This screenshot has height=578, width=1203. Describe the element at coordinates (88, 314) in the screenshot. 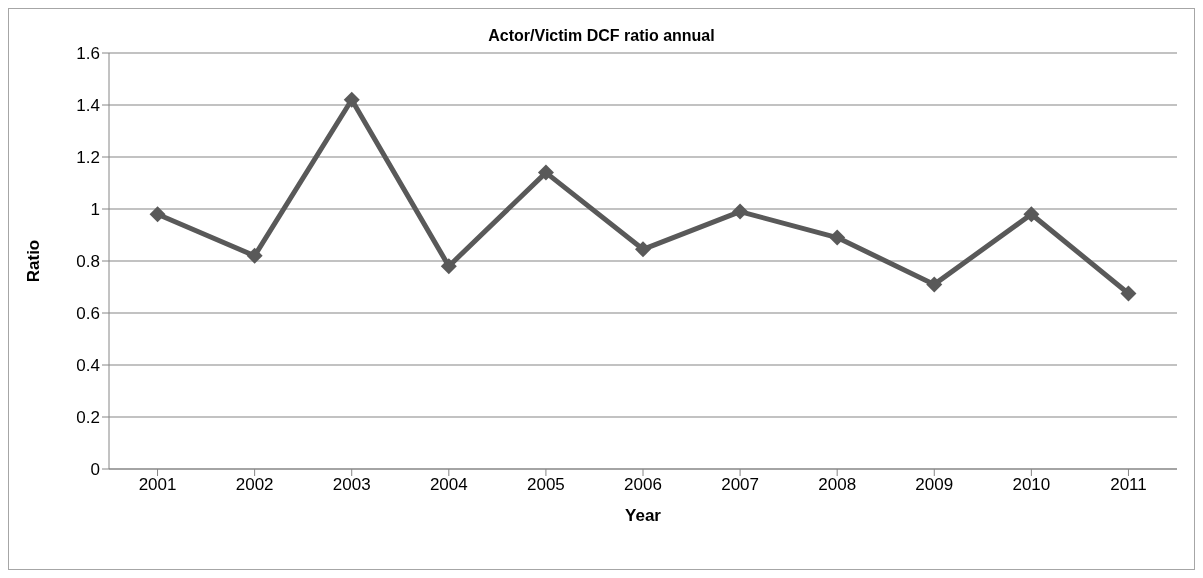

I see `y-tick-label: 0.6` at that location.